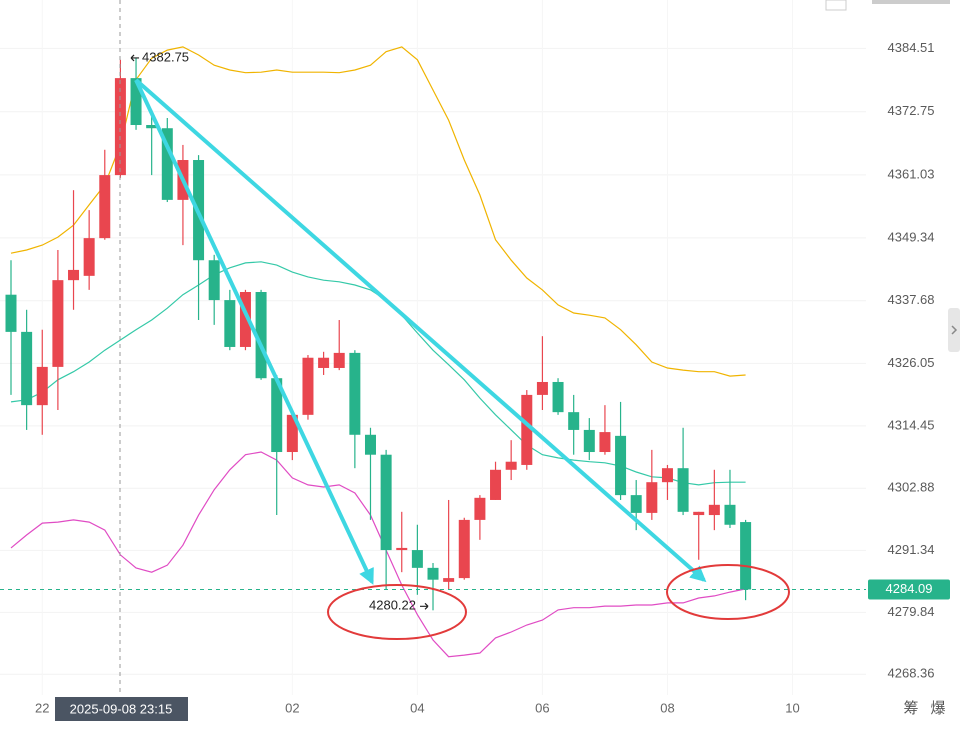 The image size is (964, 732). I want to click on max-arrow, so click(135, 58).